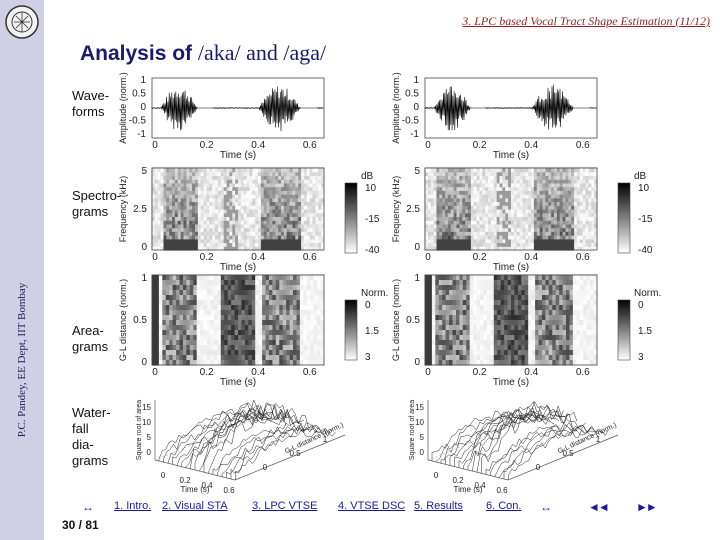 This screenshot has width=720, height=540. What do you see at coordinates (598, 439) in the screenshot?
I see `waterfall-ytick: 1` at bounding box center [598, 439].